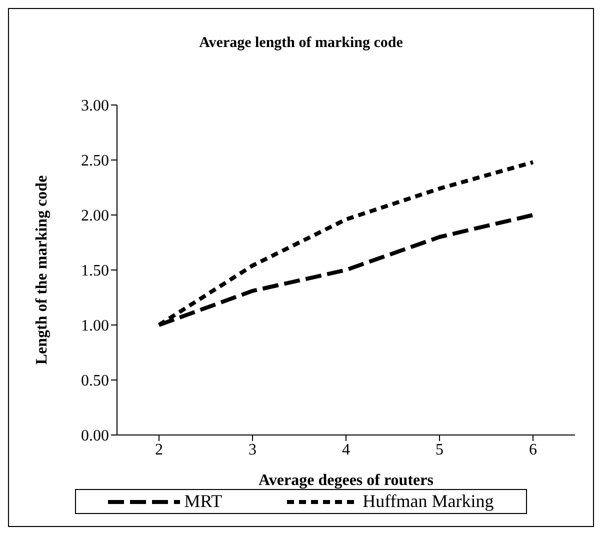  Describe the element at coordinates (95, 381) in the screenshot. I see `y-tick-label: 0.50` at that location.